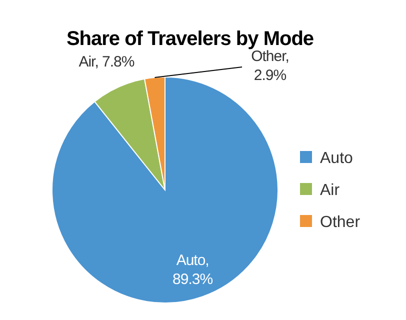  What do you see at coordinates (337, 158) in the screenshot?
I see `legend-label: Auto` at bounding box center [337, 158].